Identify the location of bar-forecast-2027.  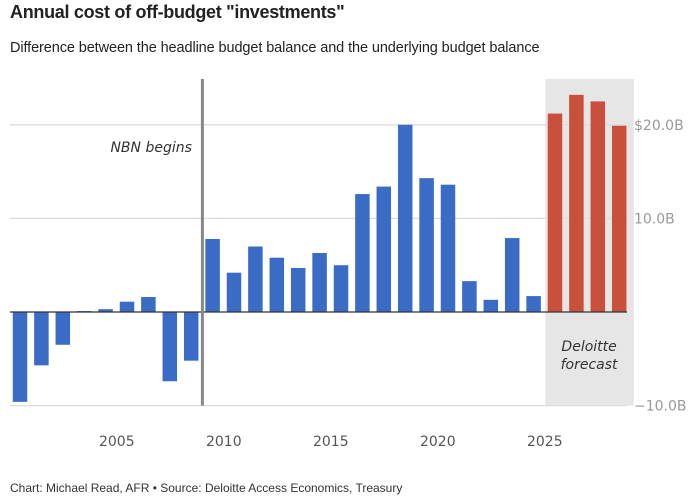
(598, 207).